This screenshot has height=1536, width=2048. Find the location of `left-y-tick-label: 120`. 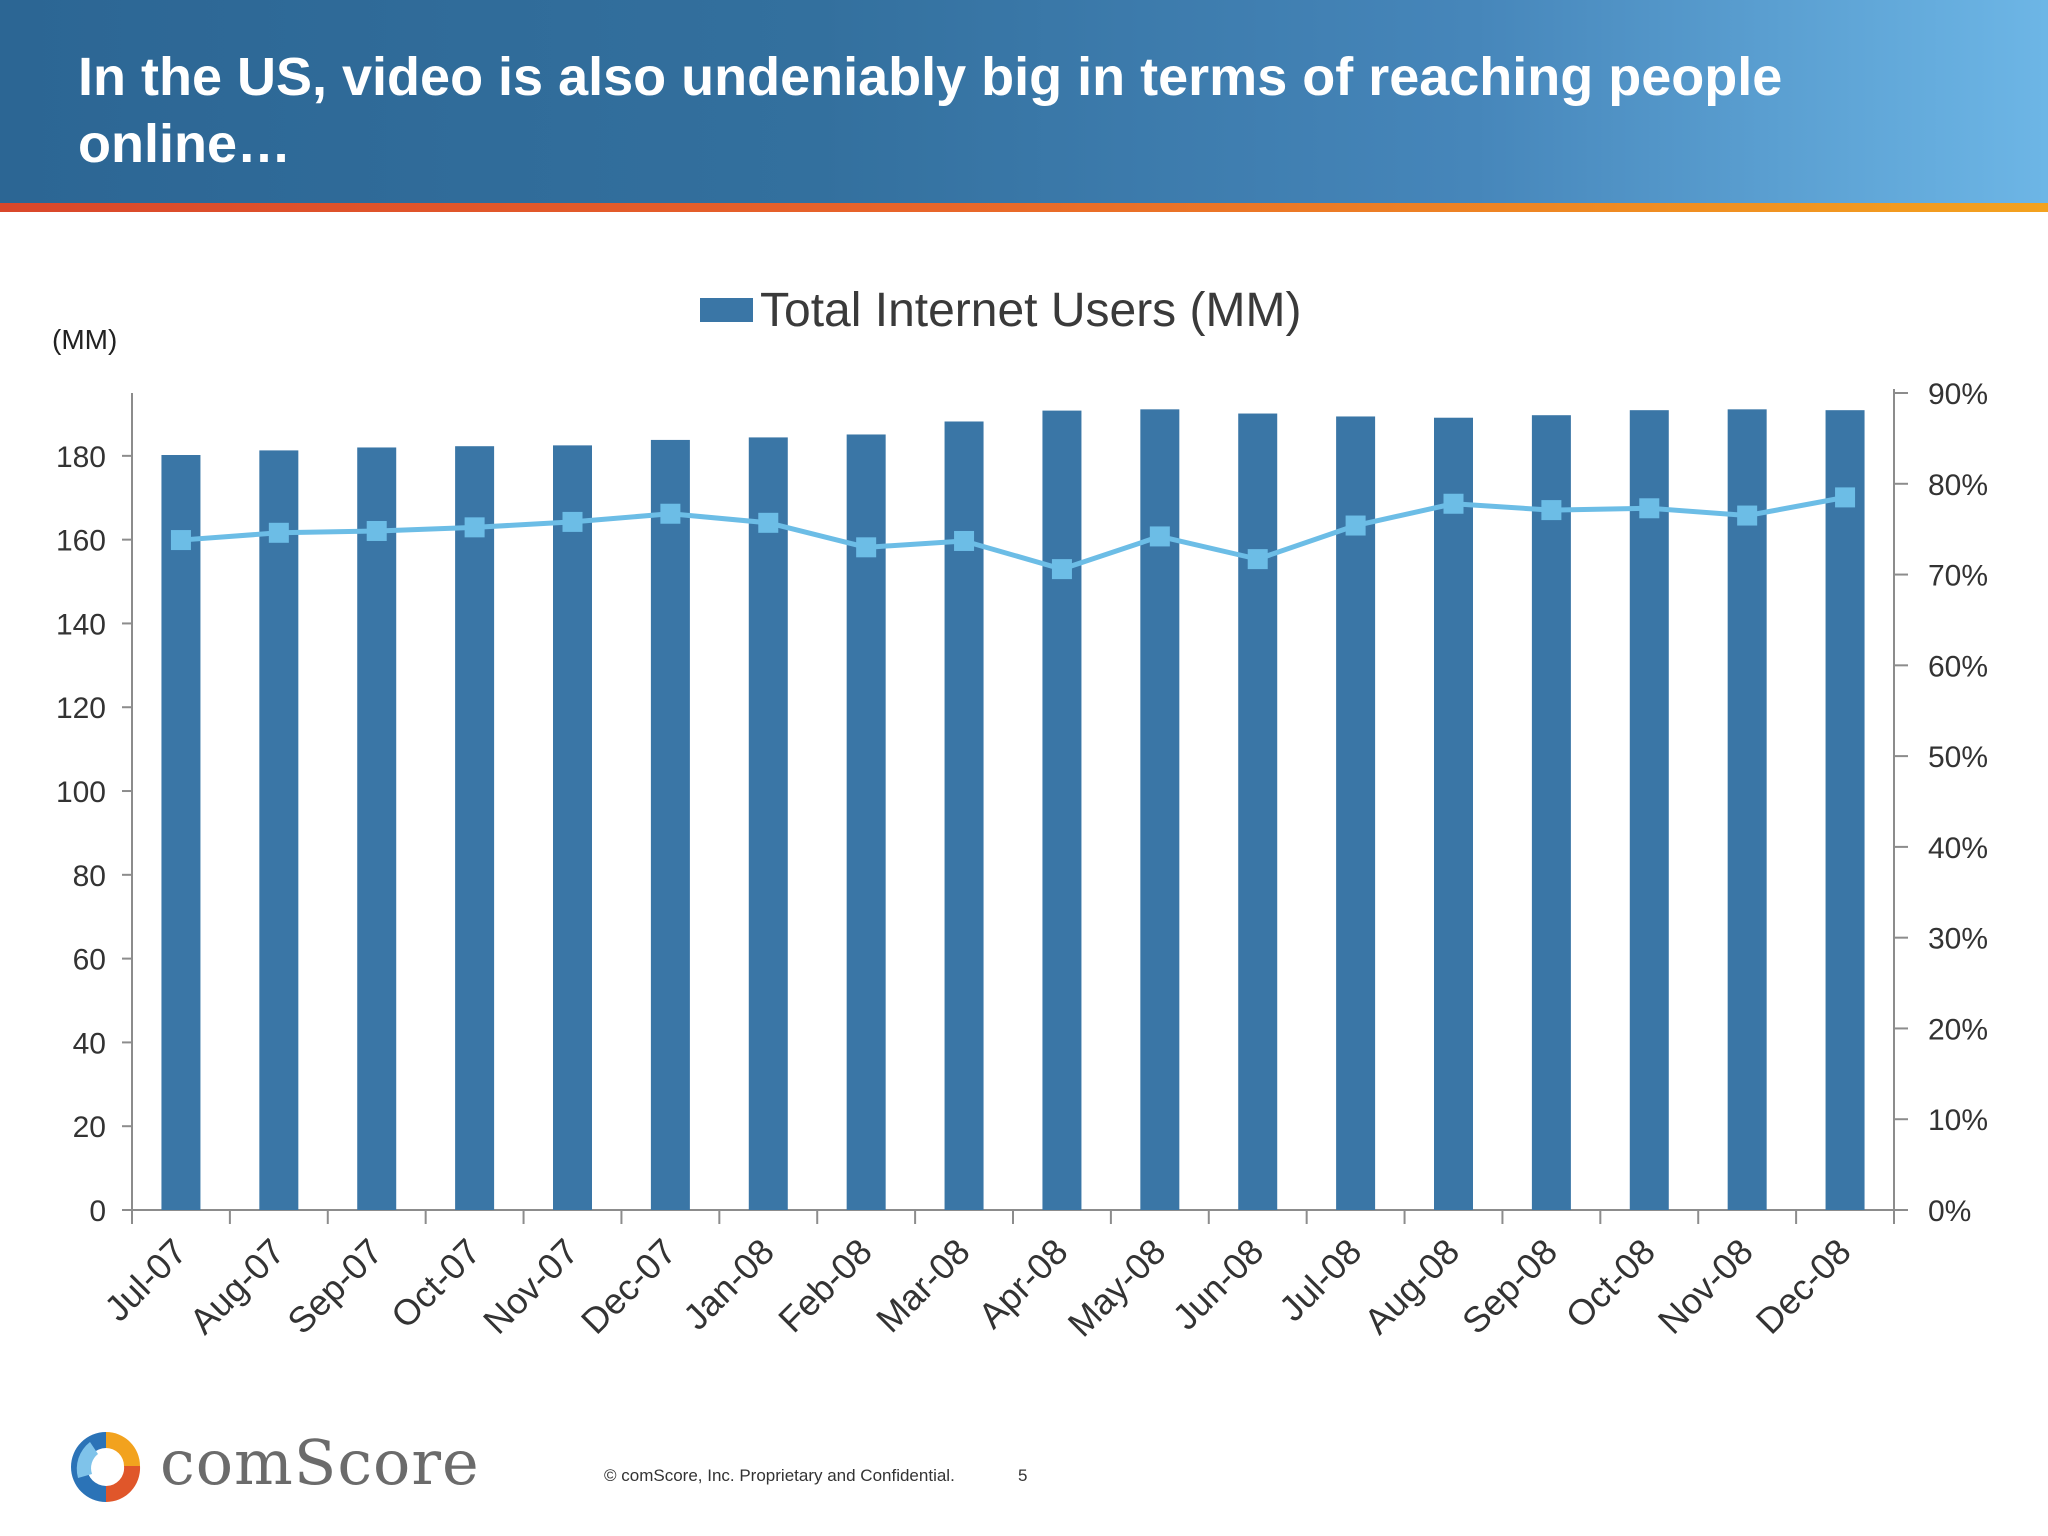

left-y-tick-label: 120 is located at coordinates (81, 708).